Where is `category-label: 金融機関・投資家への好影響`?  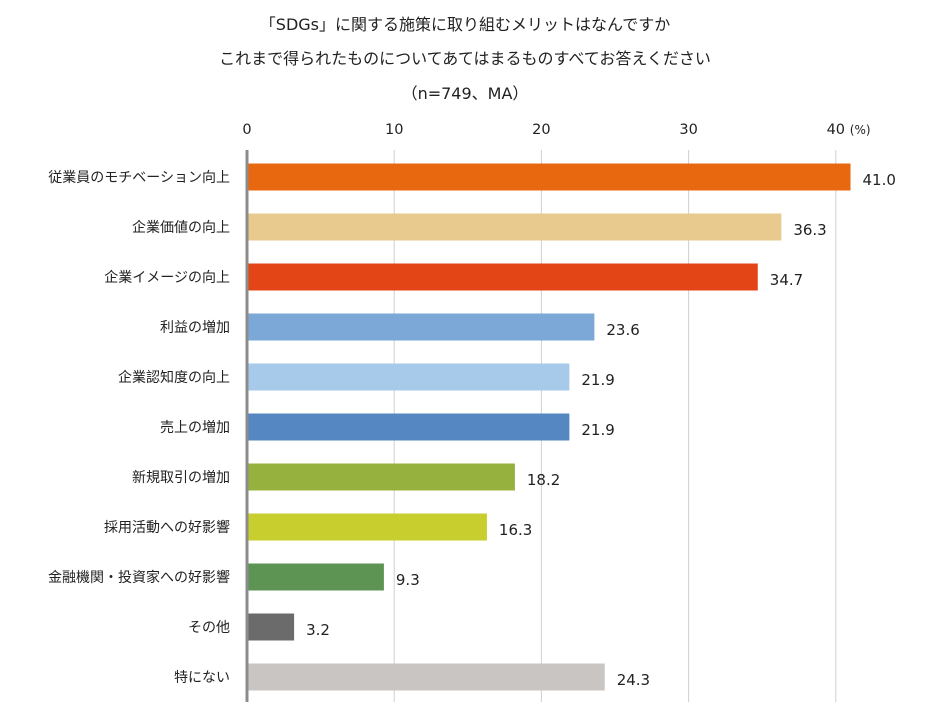
category-label: 金融機関・投資家への好影響 is located at coordinates (139, 577).